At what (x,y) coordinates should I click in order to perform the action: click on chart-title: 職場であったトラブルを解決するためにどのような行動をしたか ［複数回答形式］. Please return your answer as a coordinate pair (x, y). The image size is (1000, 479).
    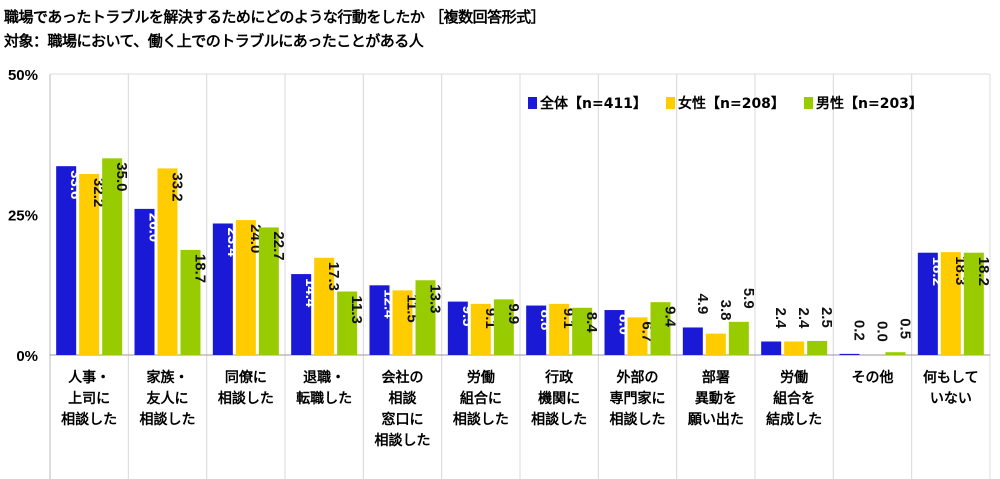
    Looking at the image, I should click on (275, 17).